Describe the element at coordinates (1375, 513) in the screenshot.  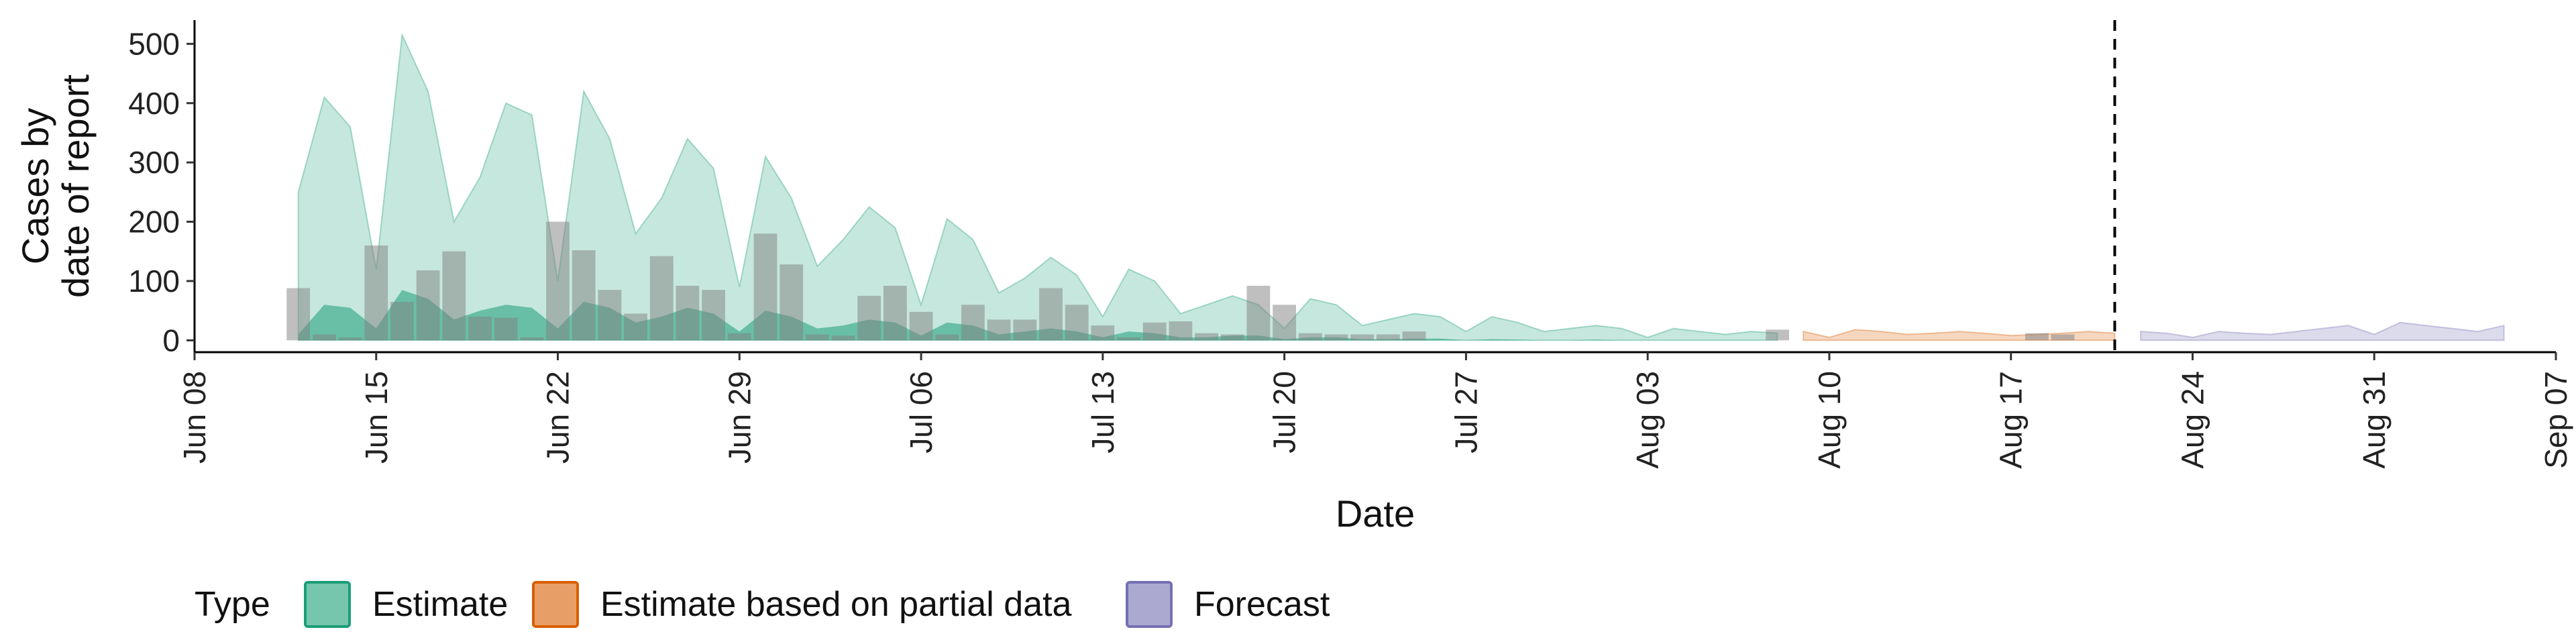
I see `x-axis-title: Date` at that location.